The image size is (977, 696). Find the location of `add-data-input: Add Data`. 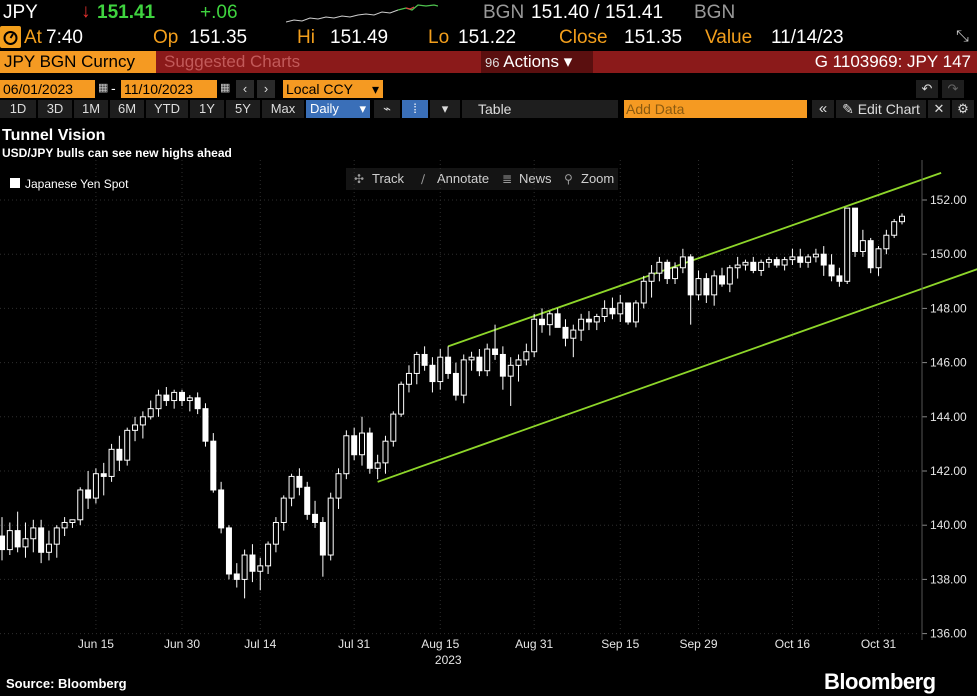

add-data-input: Add Data is located at coordinates (715, 109).